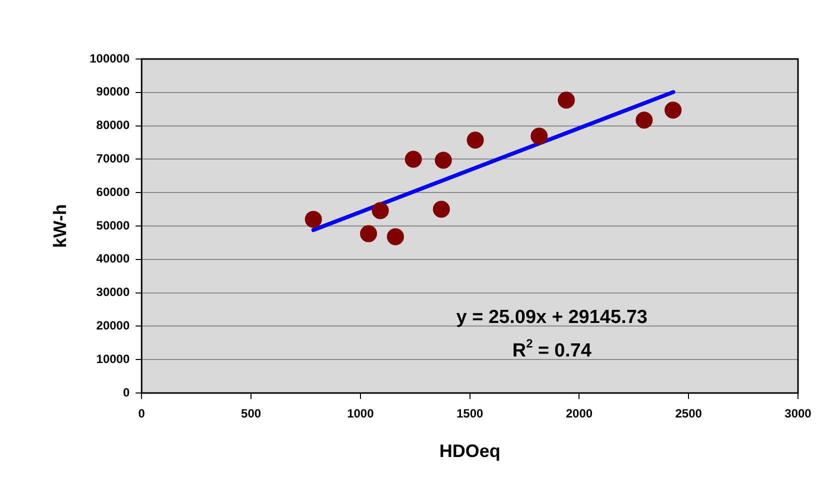  Describe the element at coordinates (113, 259) in the screenshot. I see `y-tick-label: 40000` at that location.